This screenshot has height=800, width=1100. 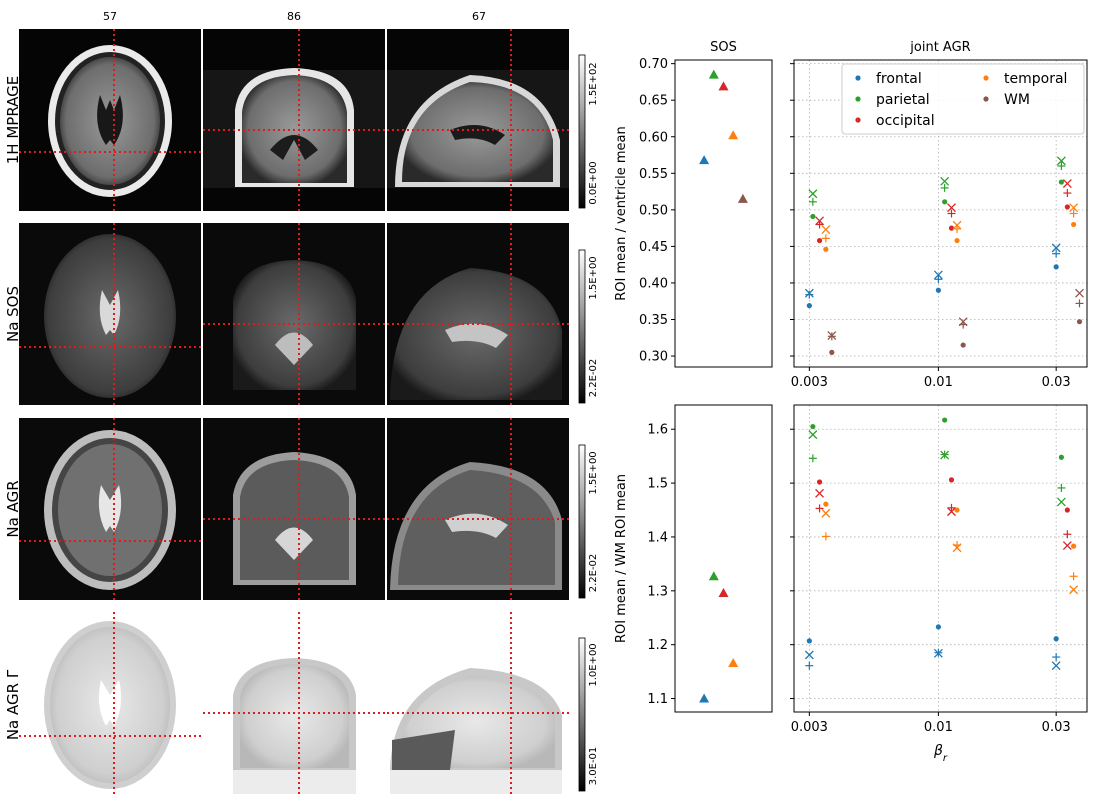 I want to click on sos-row, so click(x=294, y=314).